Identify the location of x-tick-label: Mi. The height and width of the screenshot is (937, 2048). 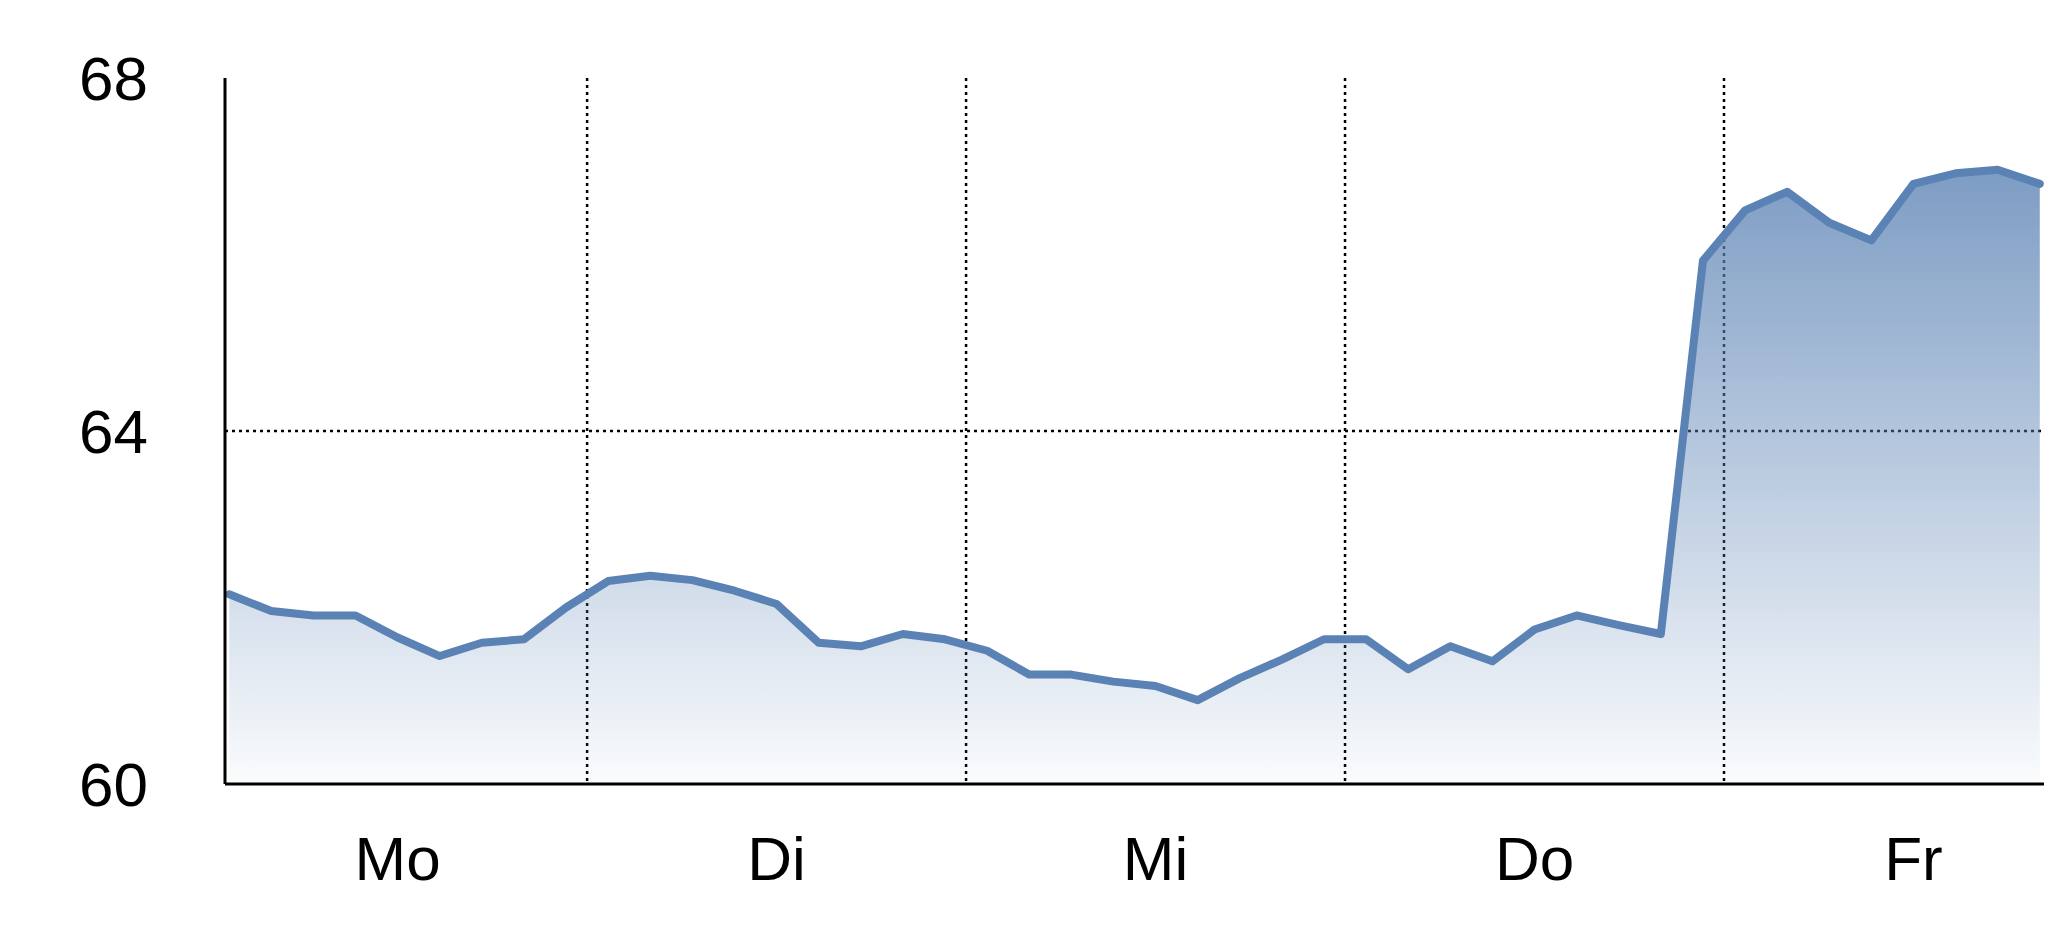
(1155, 858).